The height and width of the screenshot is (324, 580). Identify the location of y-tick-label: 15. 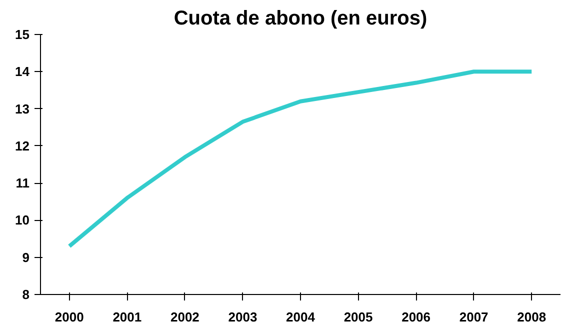
(22, 34).